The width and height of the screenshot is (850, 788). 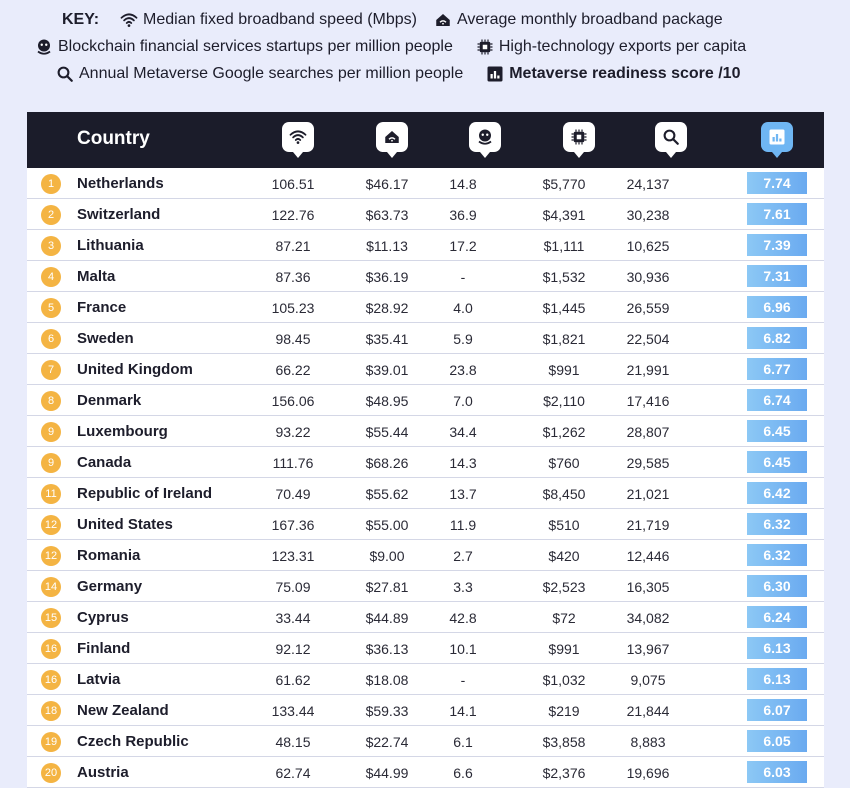 What do you see at coordinates (463, 618) in the screenshot?
I see `blockchain-cell: 42.8` at bounding box center [463, 618].